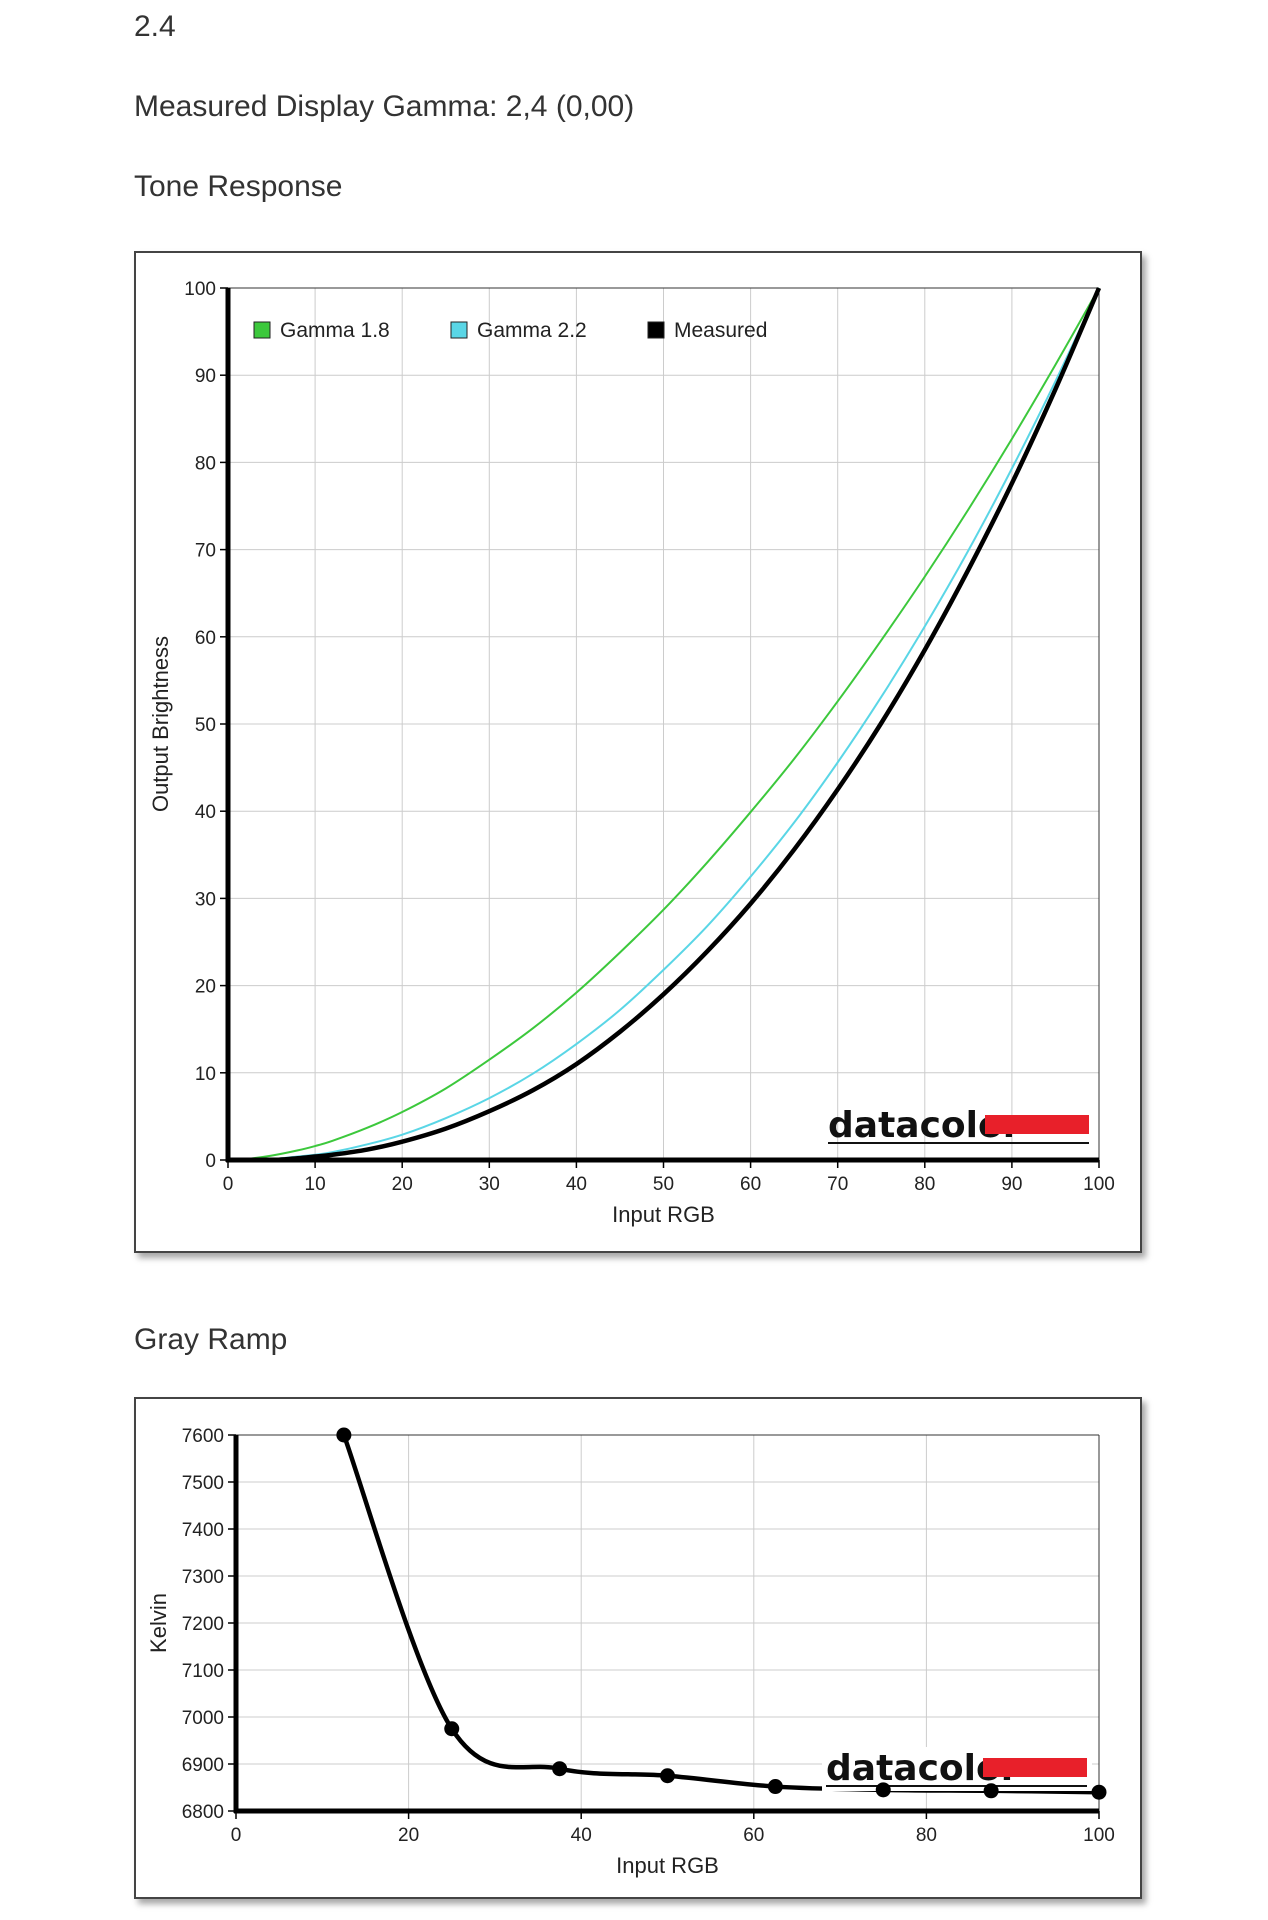  I want to click on legend-label: Measured, so click(720, 330).